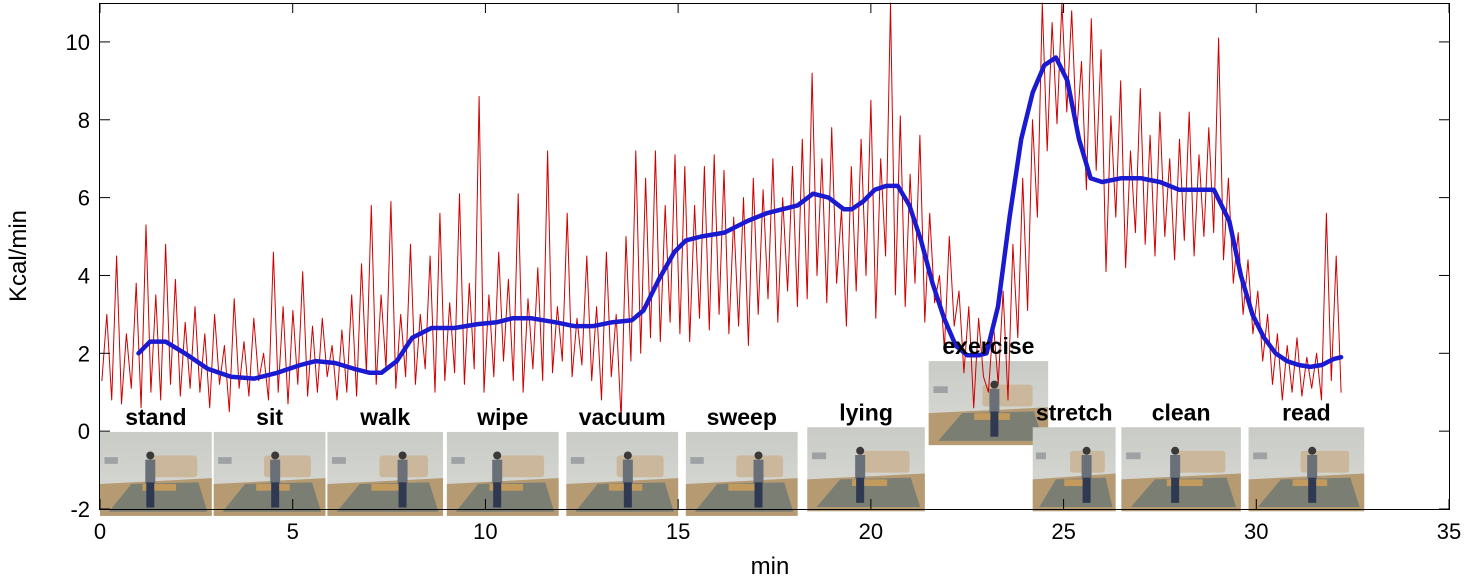  What do you see at coordinates (1256, 531) in the screenshot?
I see `x-tick-label: 30` at bounding box center [1256, 531].